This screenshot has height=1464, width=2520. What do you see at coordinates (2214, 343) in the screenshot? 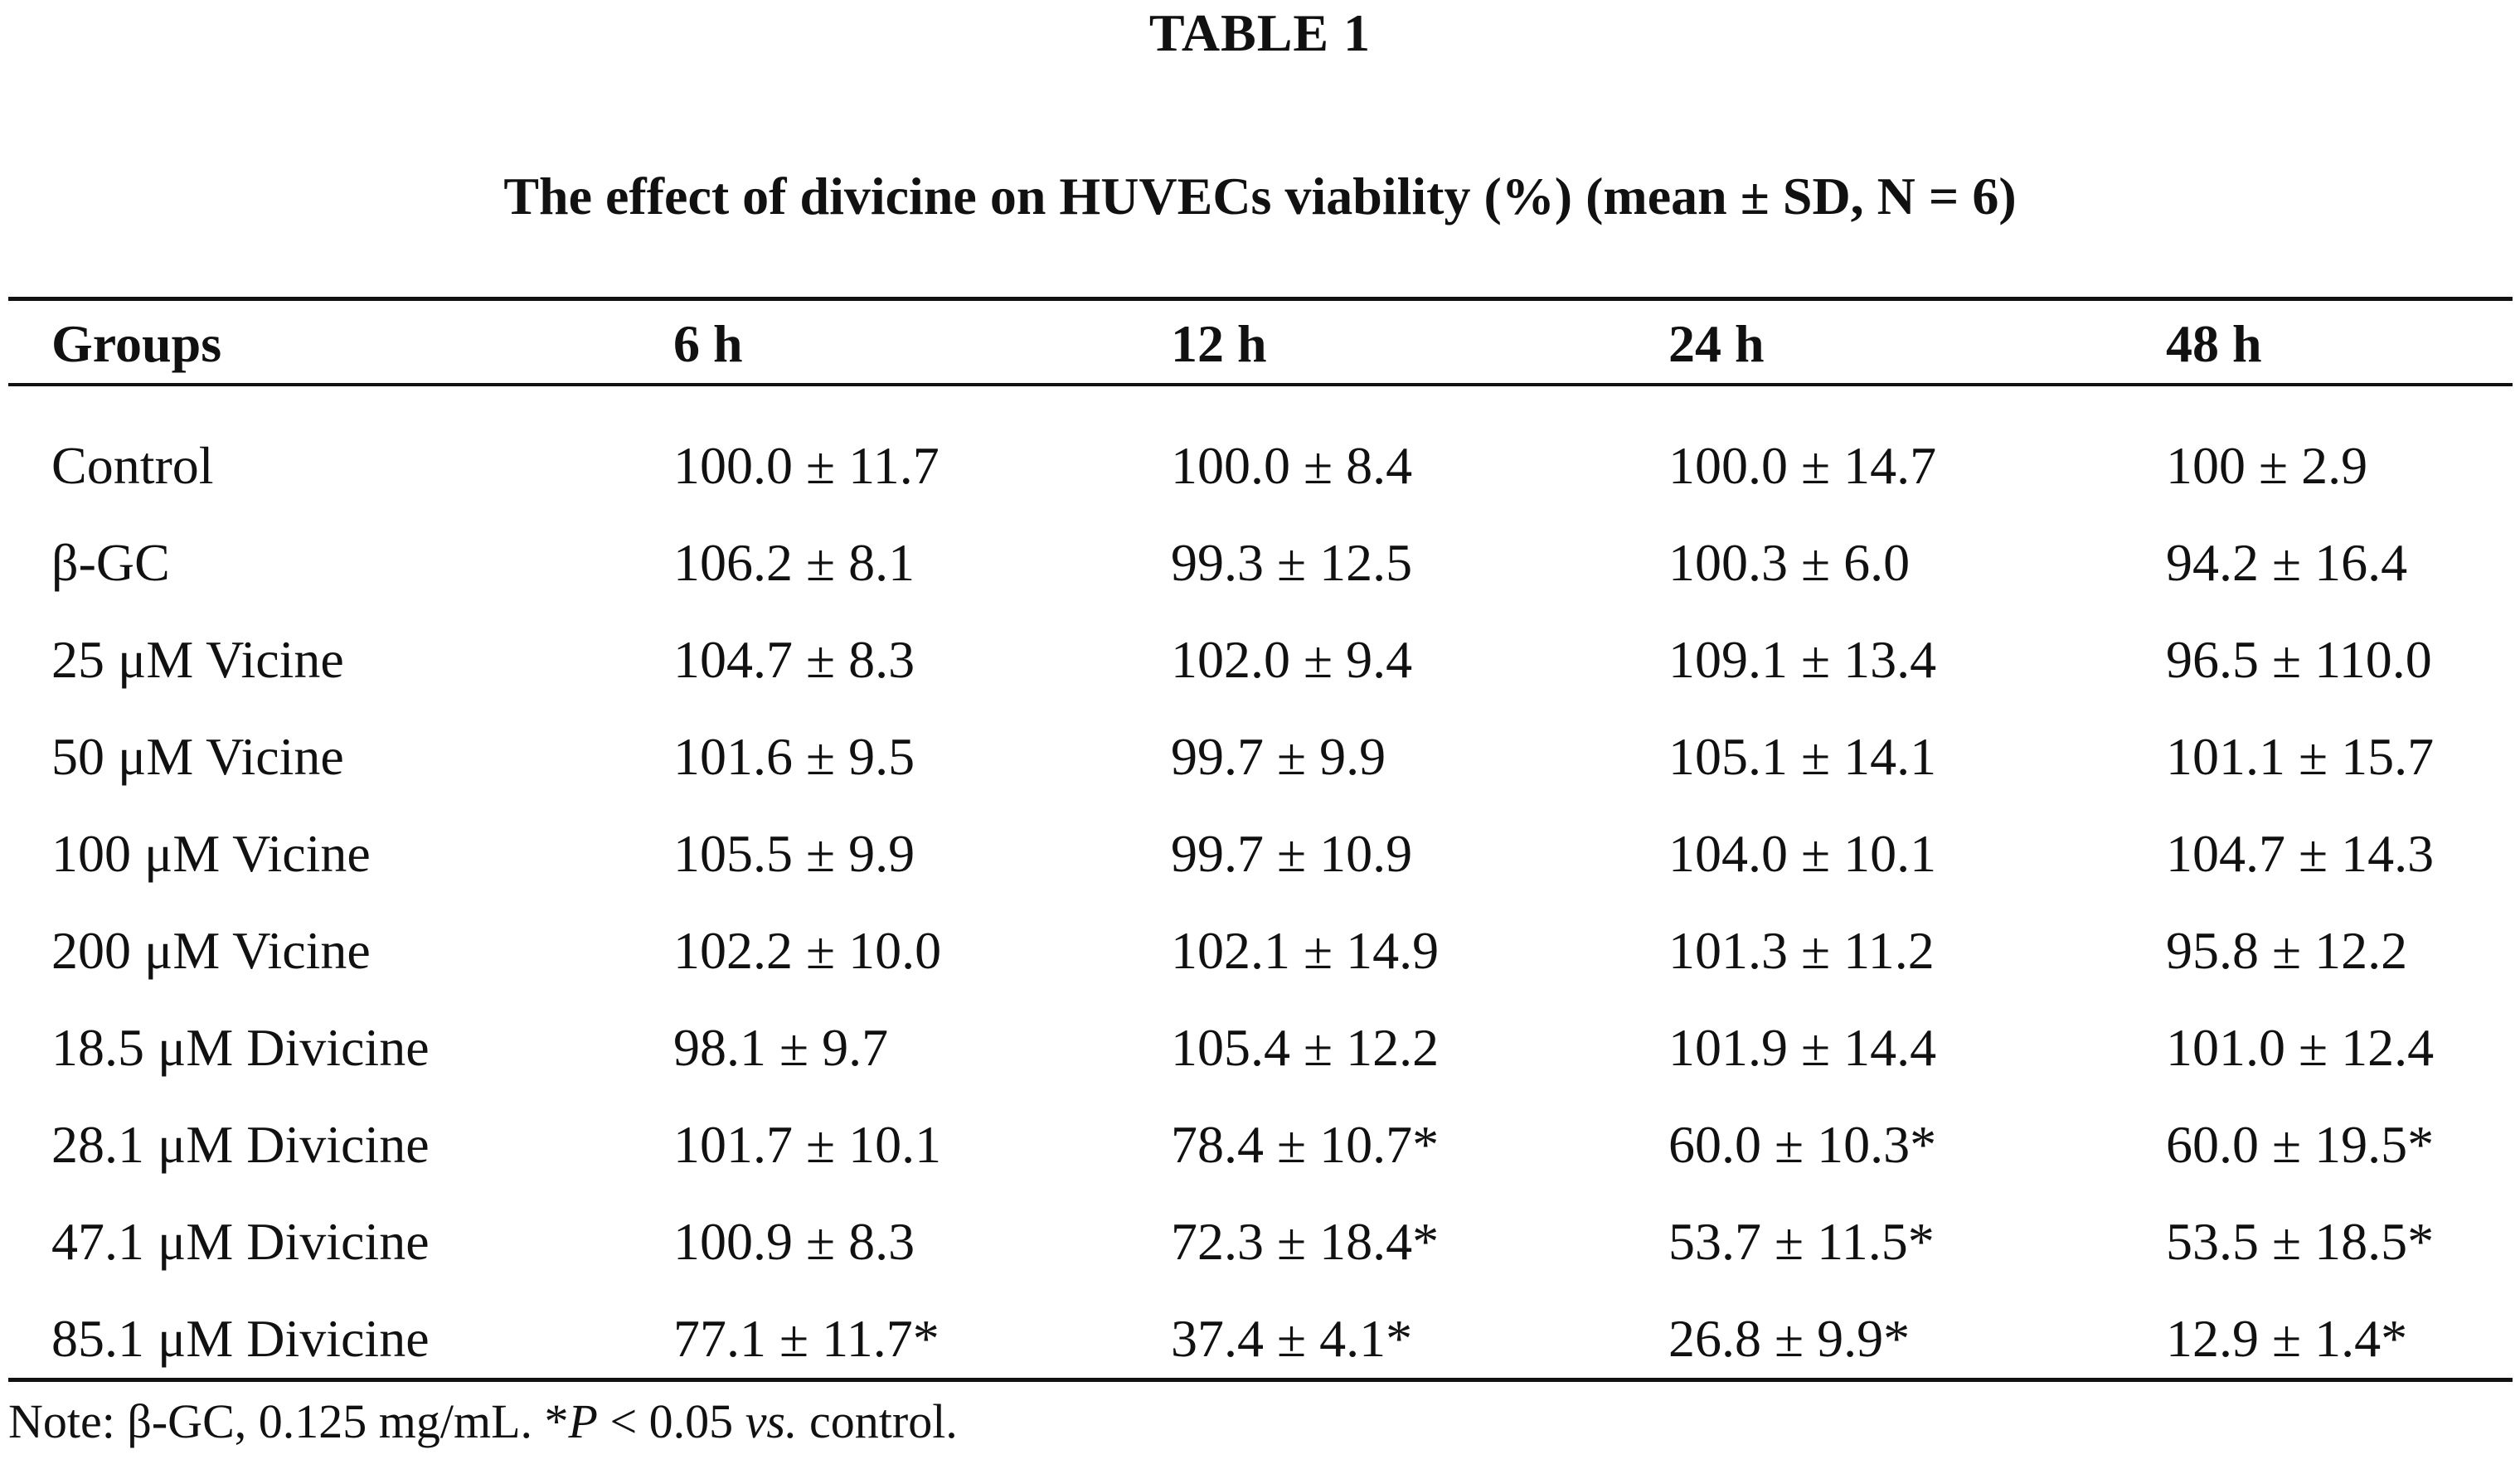
I see `header-48h: 48 h` at bounding box center [2214, 343].